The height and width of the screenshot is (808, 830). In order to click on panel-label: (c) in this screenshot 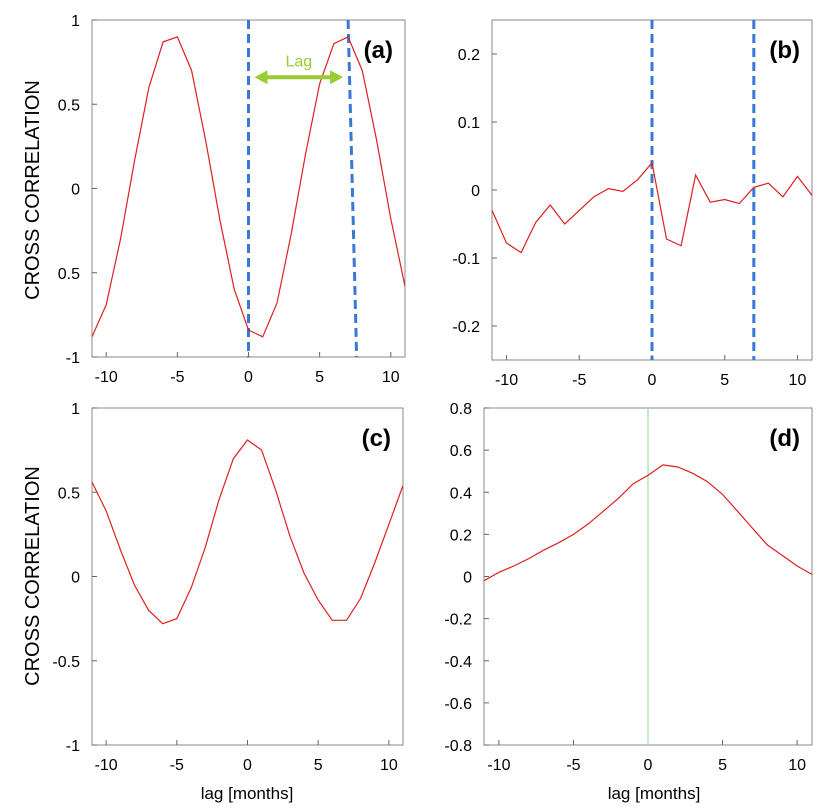, I will do `click(376, 438)`.